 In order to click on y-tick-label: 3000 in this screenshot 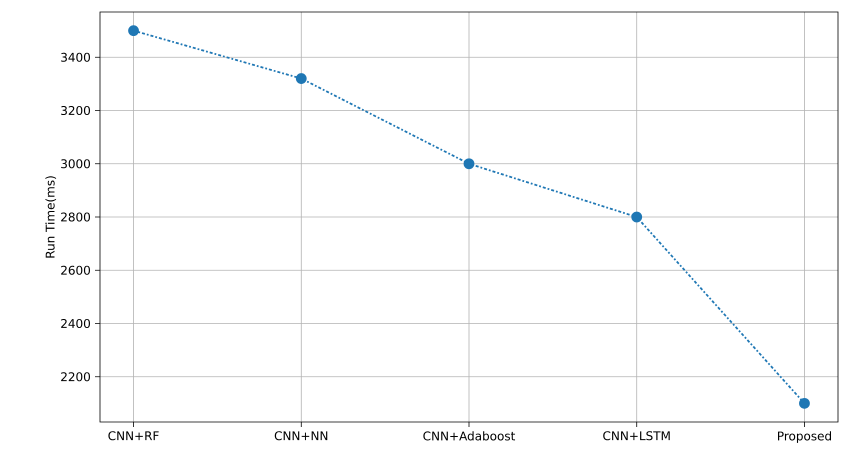, I will do `click(75, 163)`.